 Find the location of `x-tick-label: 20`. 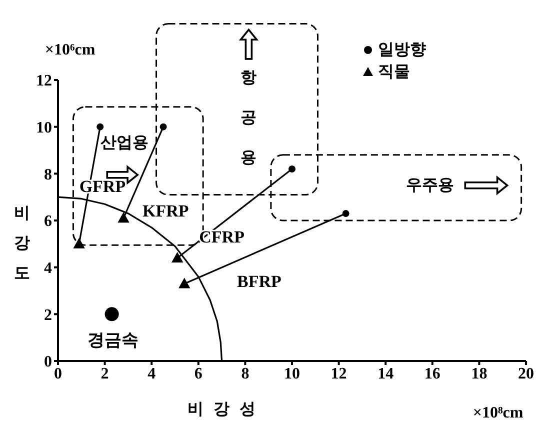

x-tick-label: 20 is located at coordinates (526, 373).